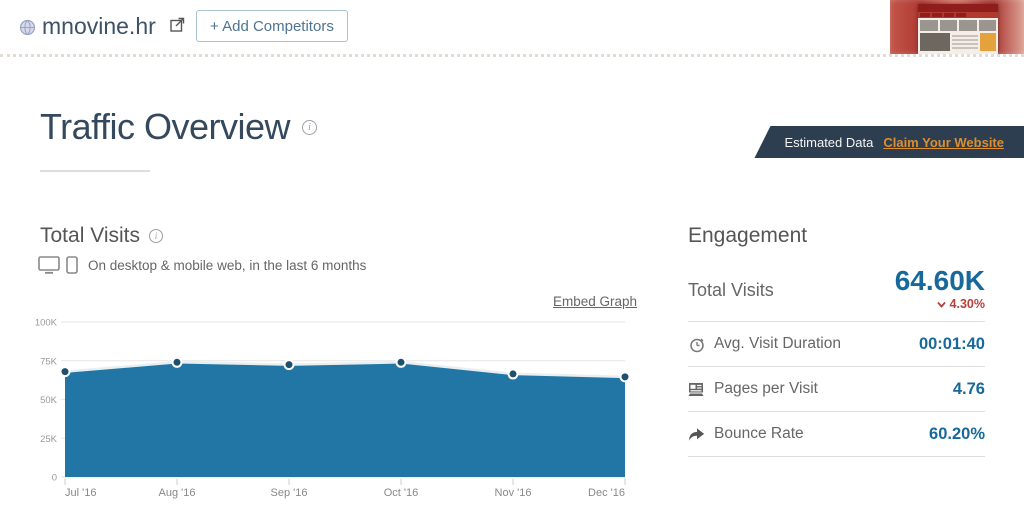 The height and width of the screenshot is (532, 1024). I want to click on estimated-data-banner: Estimated Data Claim Your Website, so click(889, 142).